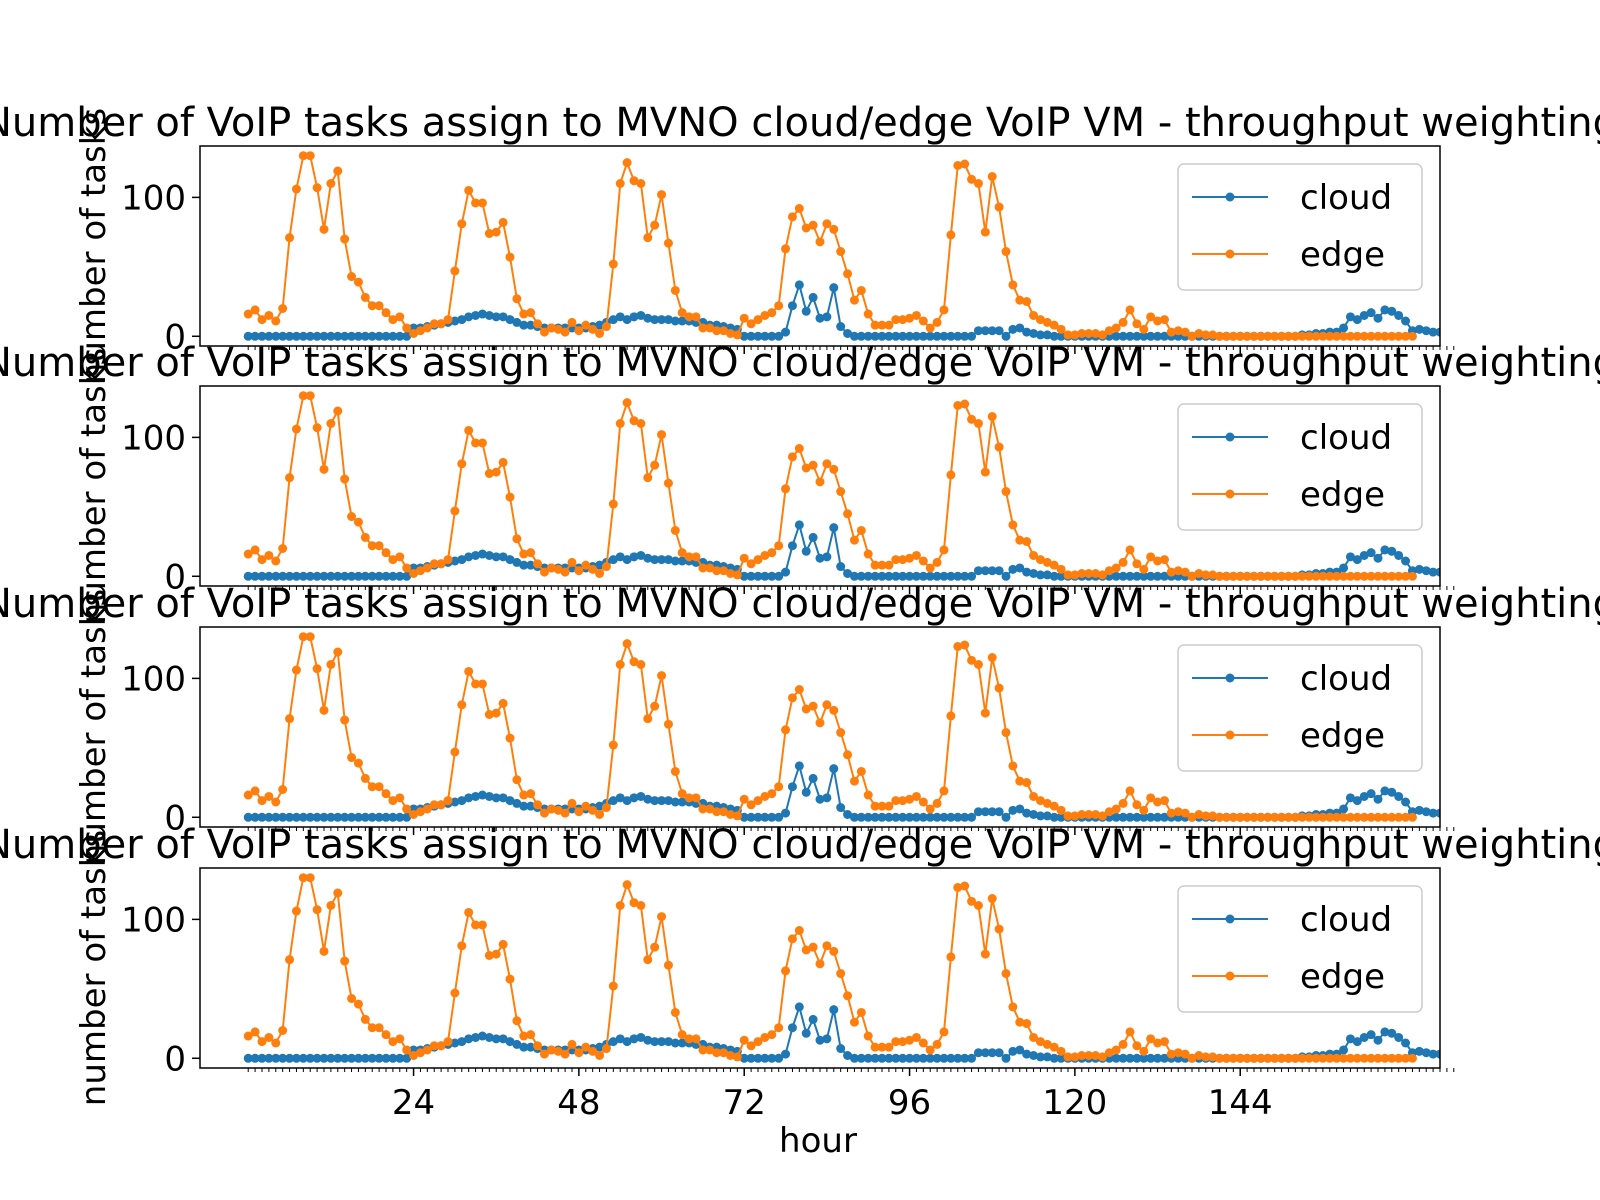 Image resolution: width=1600 pixels, height=1200 pixels. I want to click on series-edge, so click(830, 246).